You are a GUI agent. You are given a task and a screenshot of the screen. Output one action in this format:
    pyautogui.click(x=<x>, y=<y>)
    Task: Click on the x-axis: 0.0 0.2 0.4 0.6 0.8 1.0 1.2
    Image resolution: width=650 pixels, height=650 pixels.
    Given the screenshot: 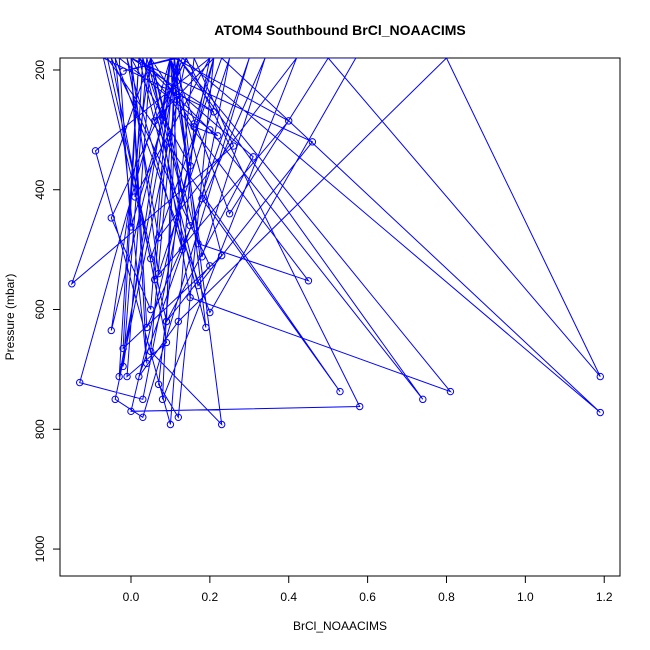 What is the action you would take?
    pyautogui.click(x=368, y=589)
    